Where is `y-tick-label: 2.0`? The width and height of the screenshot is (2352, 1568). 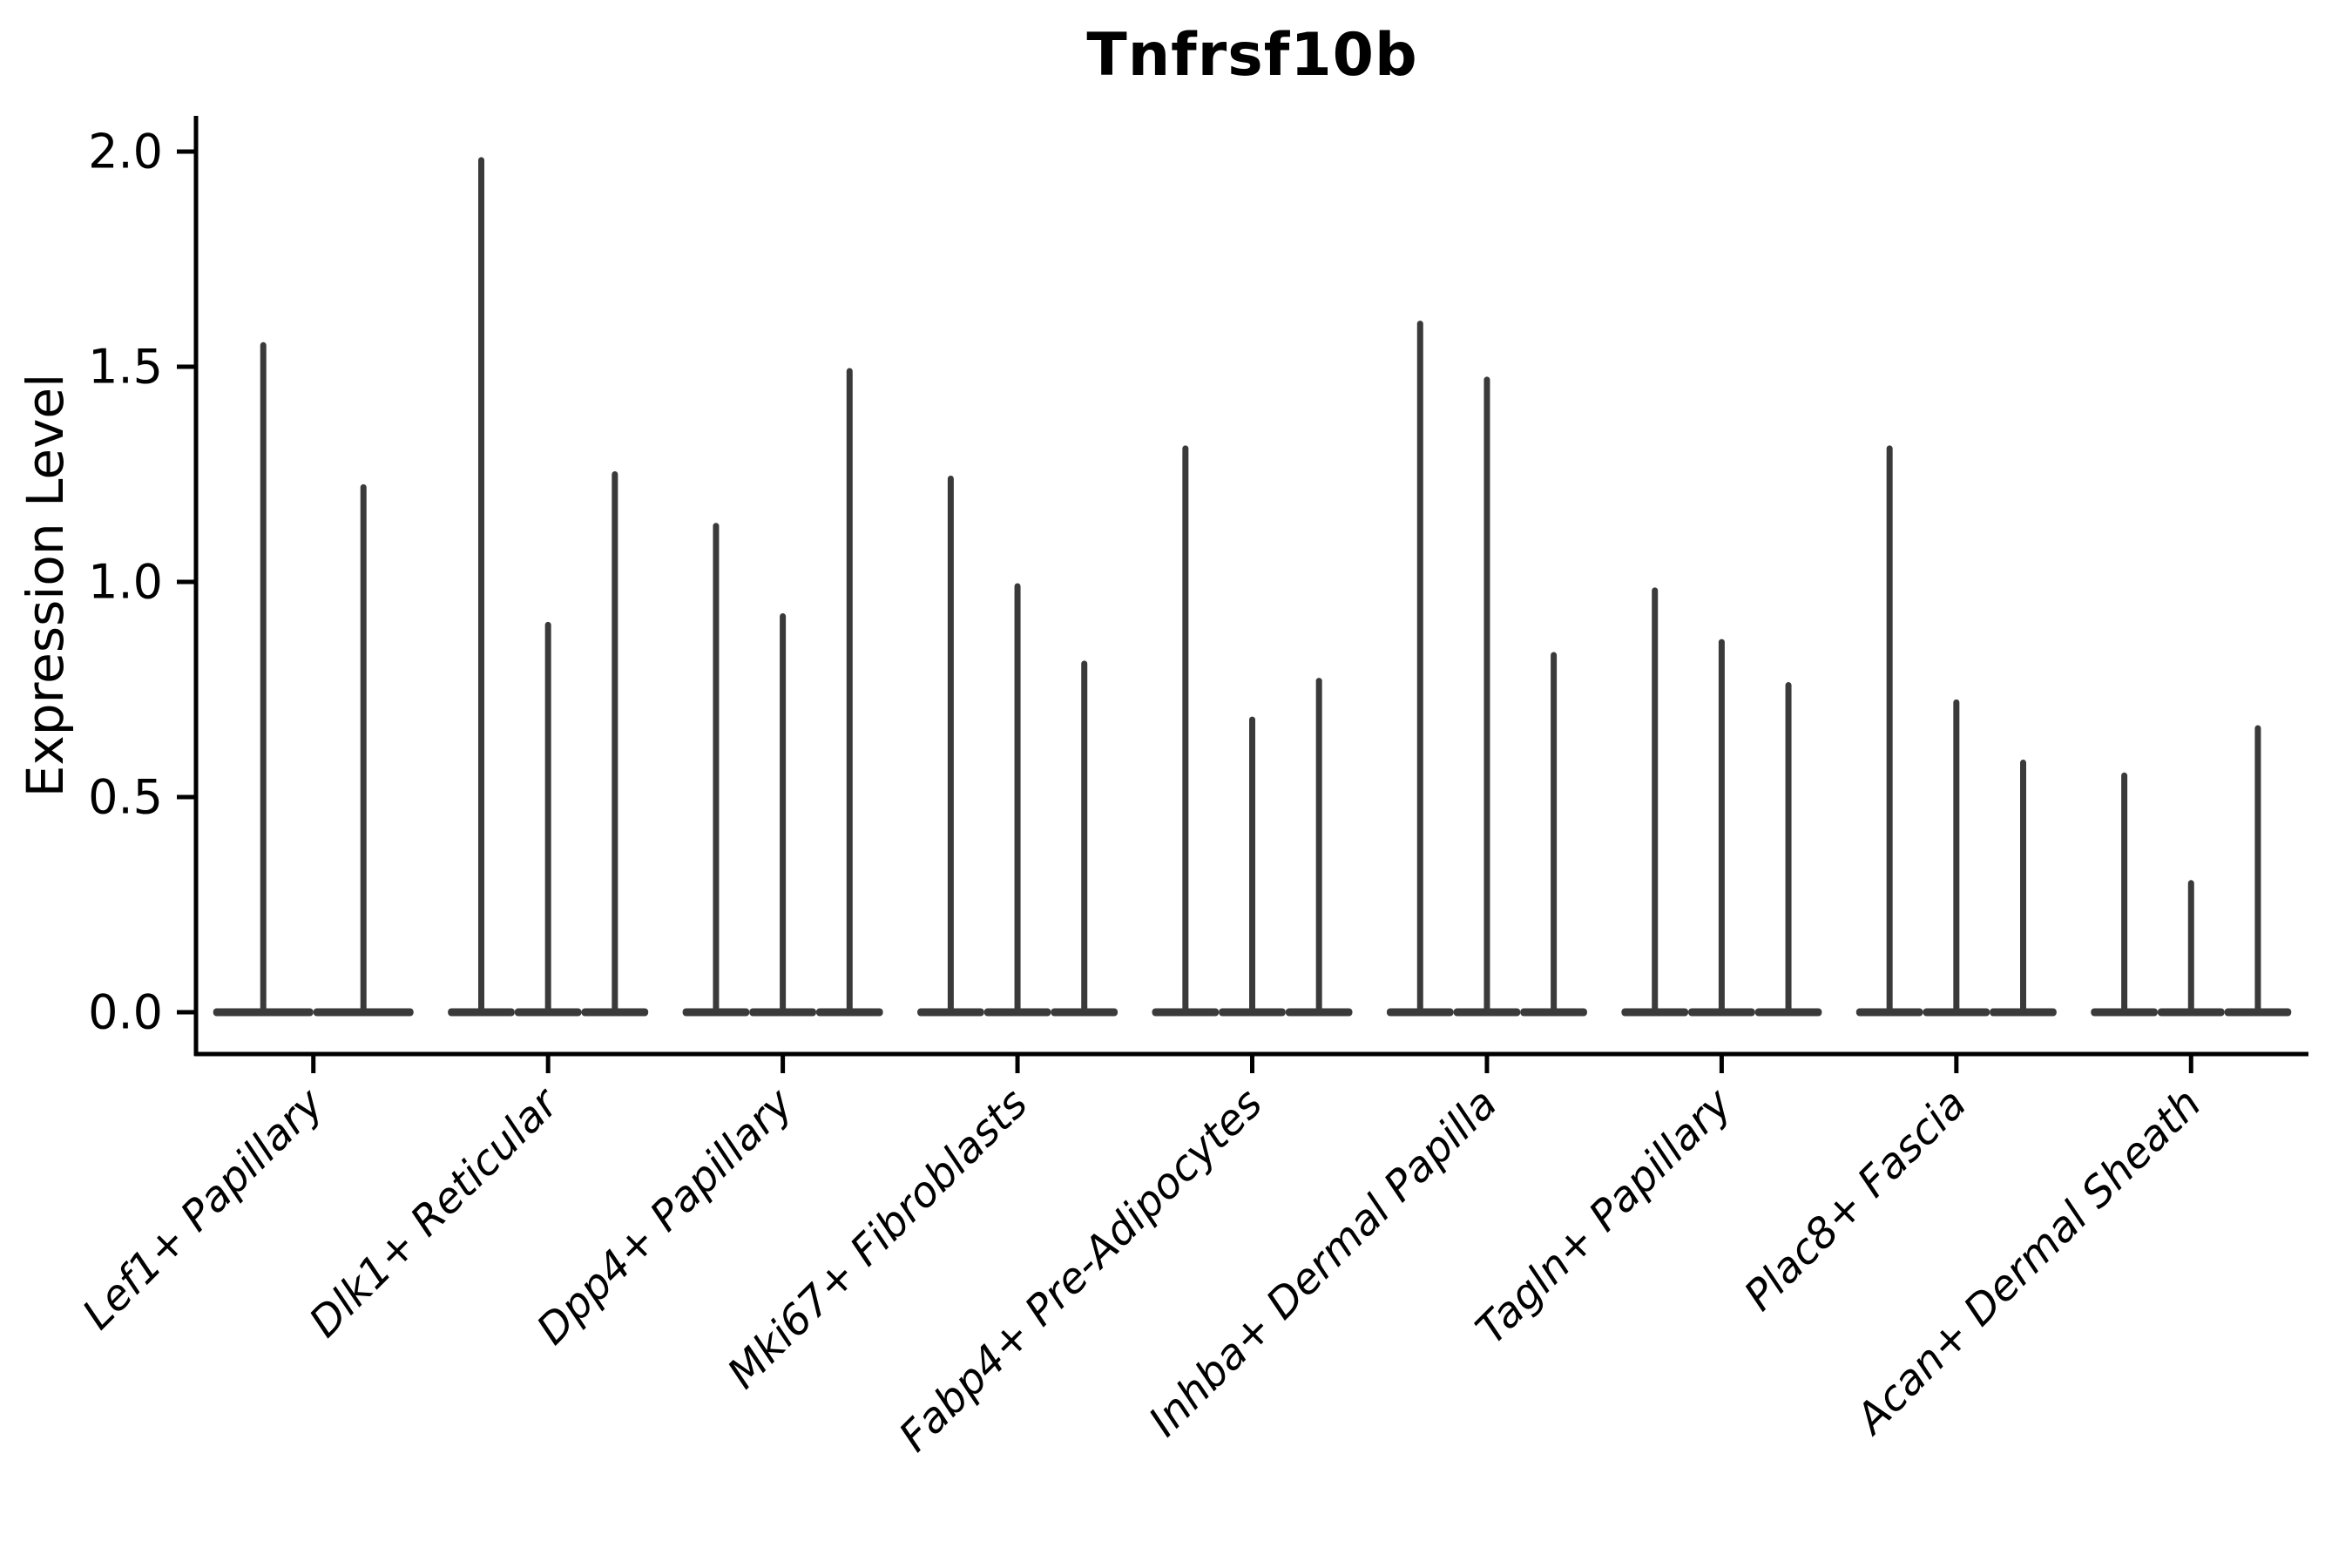
y-tick-label: 2.0 is located at coordinates (125, 152).